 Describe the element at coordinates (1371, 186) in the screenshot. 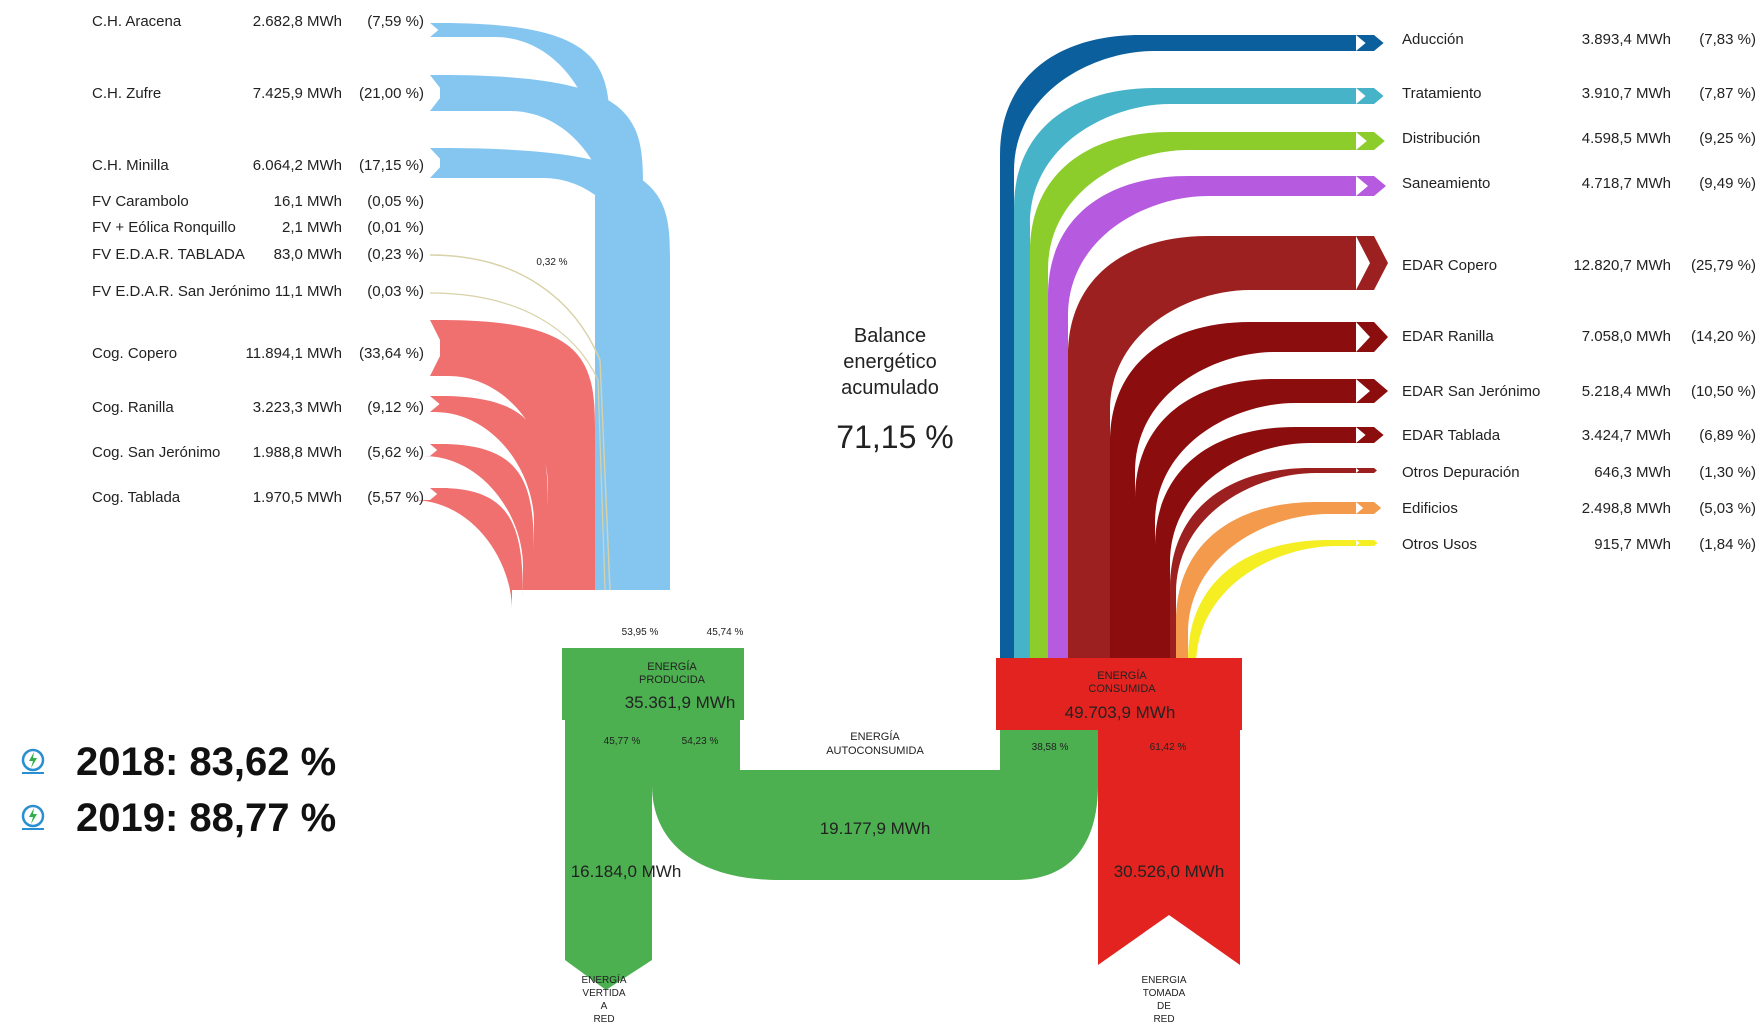

I see `arrow-saneamiento` at that location.